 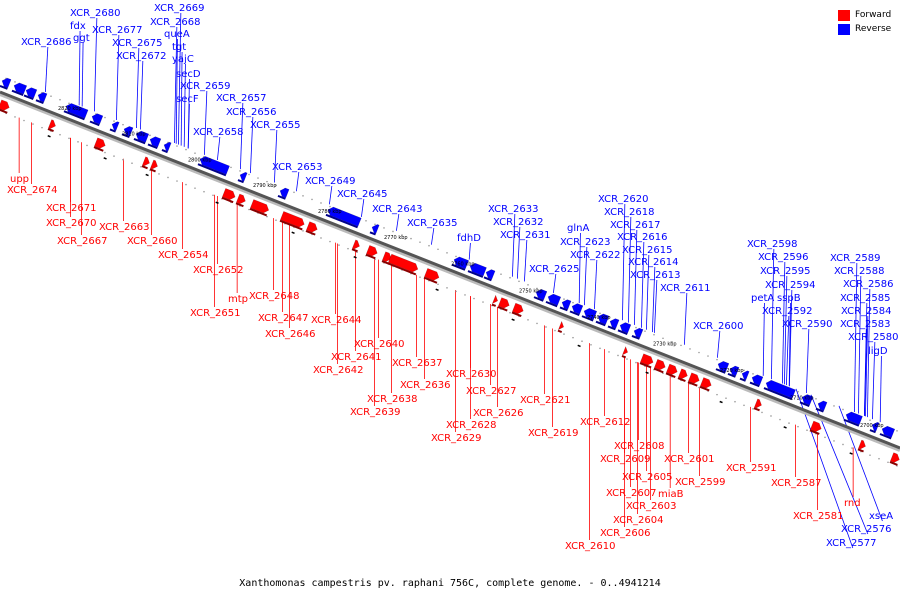 What do you see at coordinates (655, 275) in the screenshot?
I see `reverse-gene-label: XCR_2613` at bounding box center [655, 275].